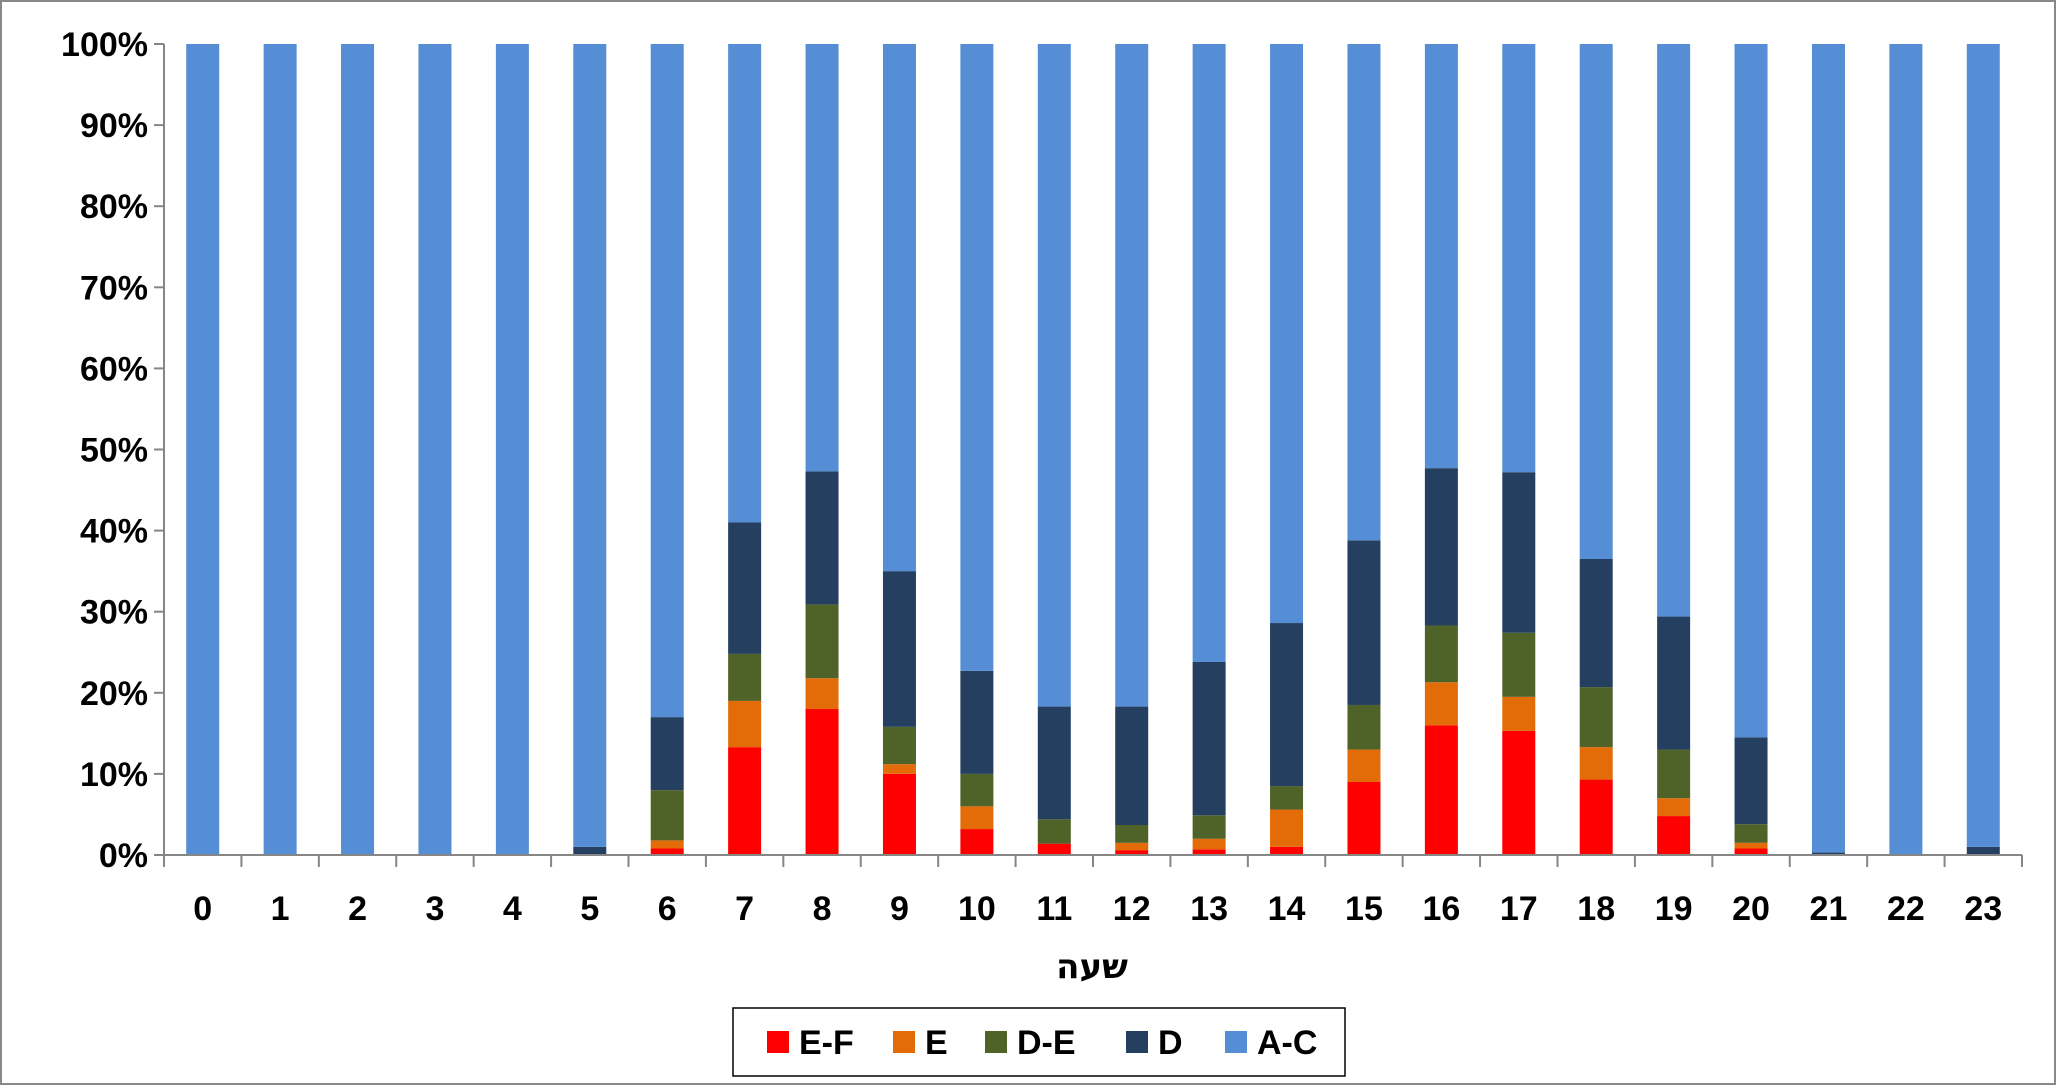  Describe the element at coordinates (1829, 909) in the screenshot. I see `x-tick-label: 21` at that location.